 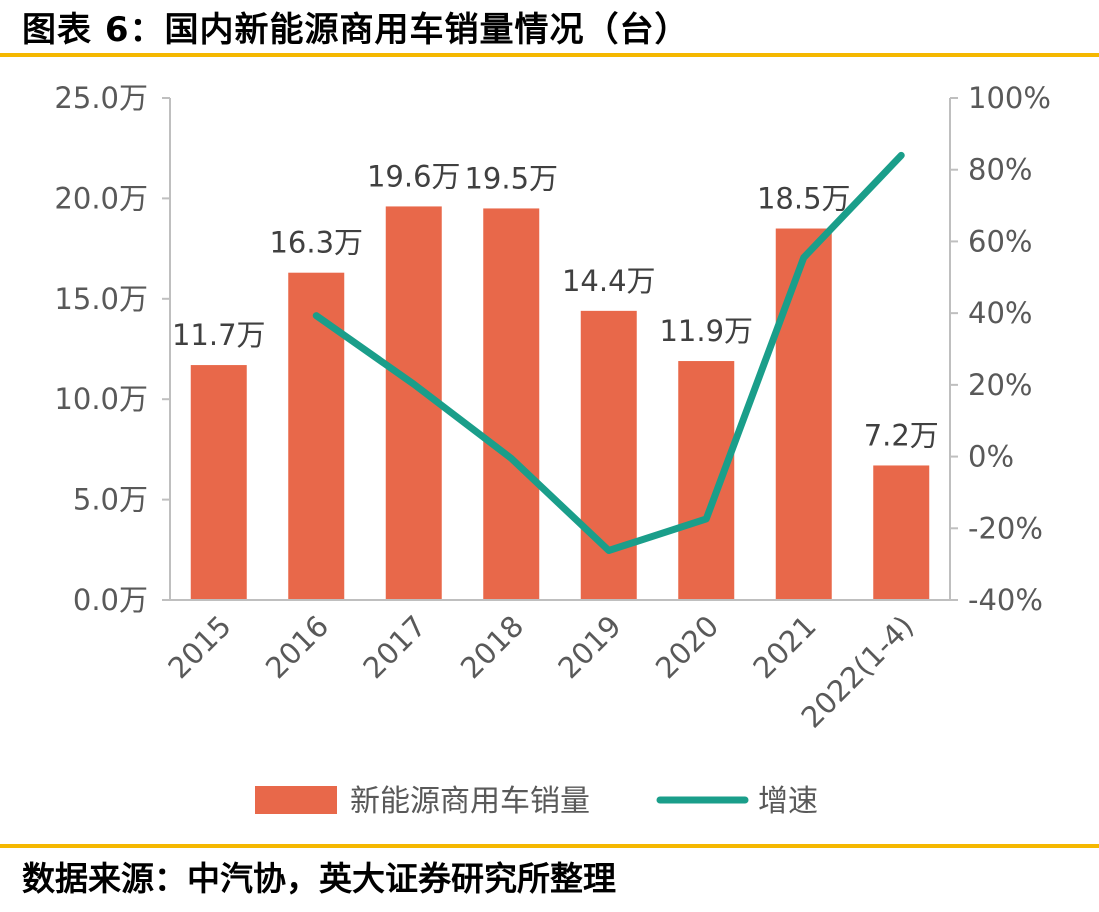 I want to click on legend-label-growth: 增速, so click(x=788, y=801).